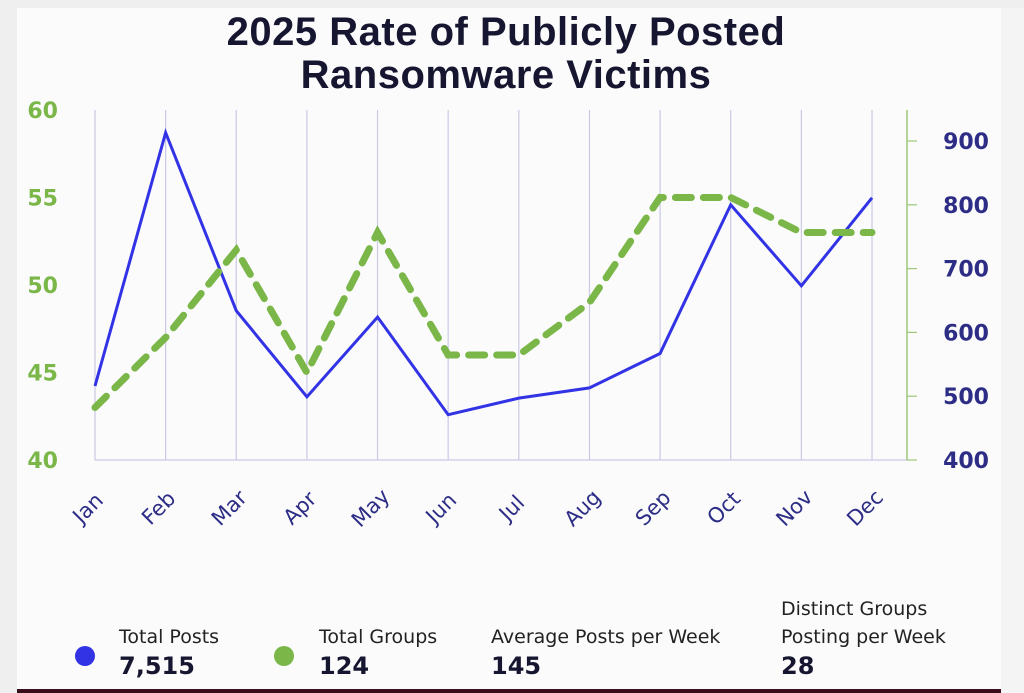 Image resolution: width=1024 pixels, height=693 pixels. What do you see at coordinates (229, 507) in the screenshot?
I see `x-tick-label: Mar` at bounding box center [229, 507].